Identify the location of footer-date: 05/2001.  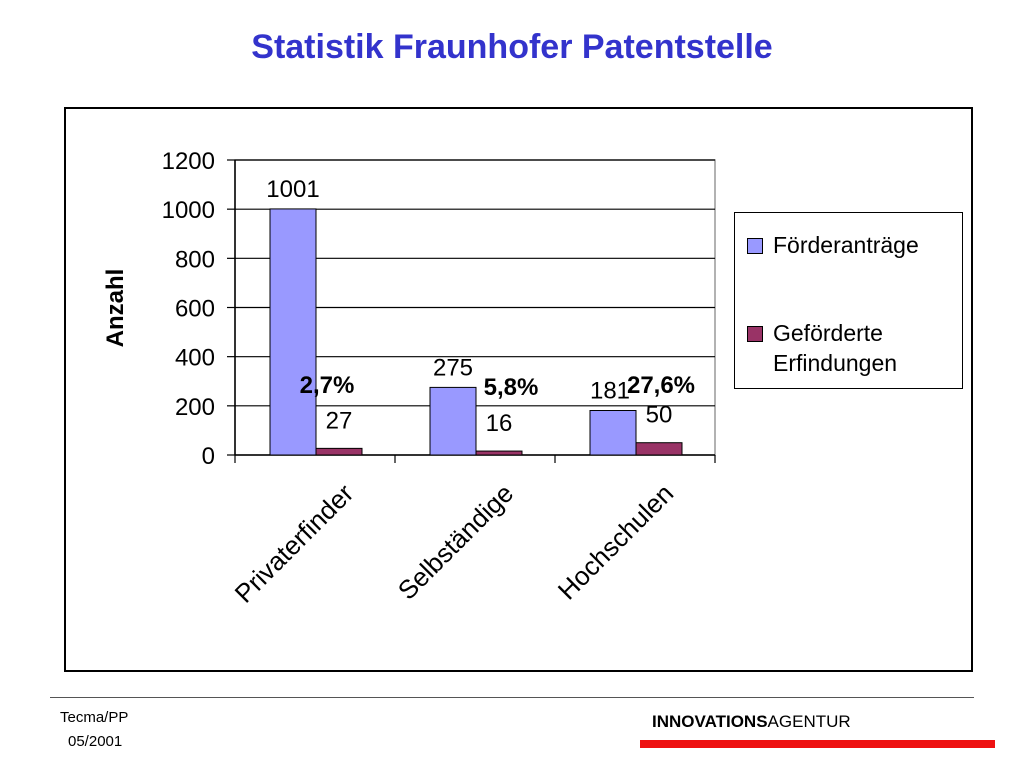
(95, 741).